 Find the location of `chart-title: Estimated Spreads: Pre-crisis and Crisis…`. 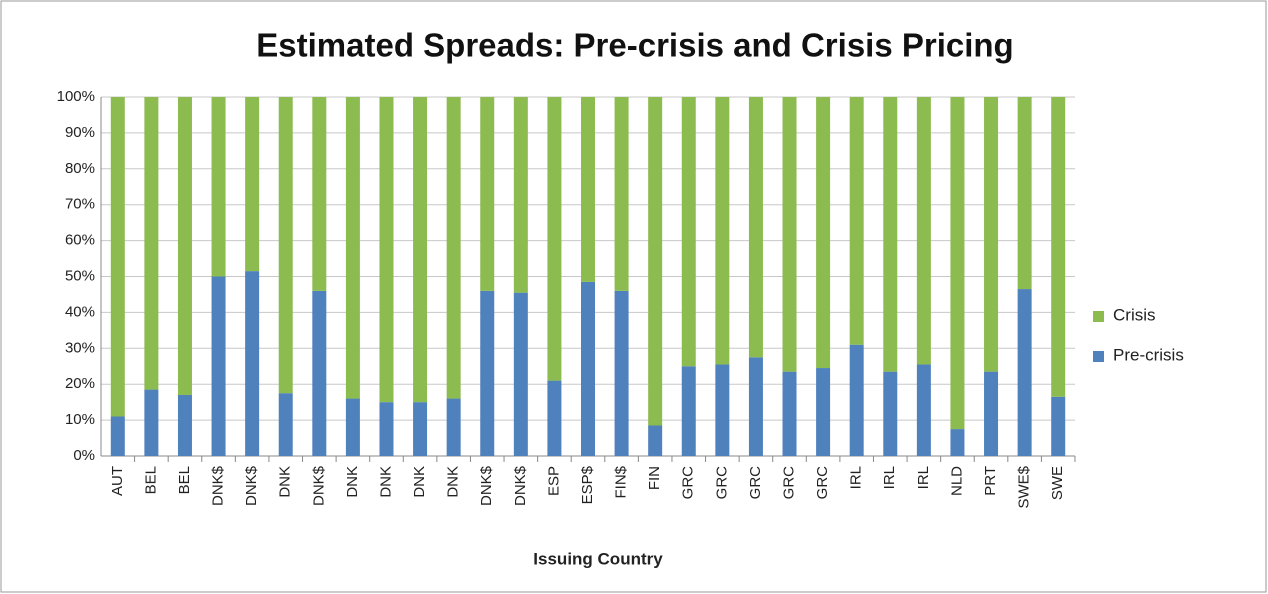

chart-title: Estimated Spreads: Pre-crisis and Crisis… is located at coordinates (634, 45).